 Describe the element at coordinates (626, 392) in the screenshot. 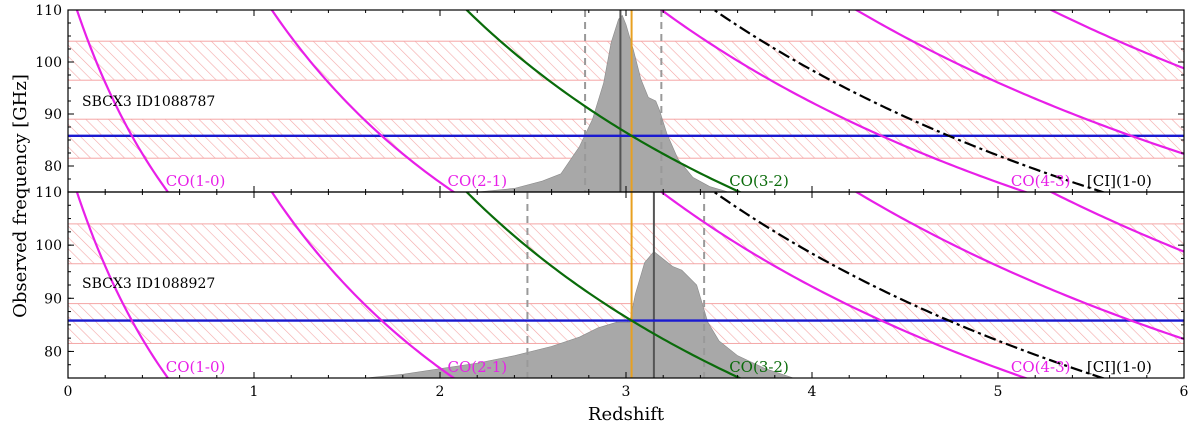

I see `x-tick-label: 3` at that location.